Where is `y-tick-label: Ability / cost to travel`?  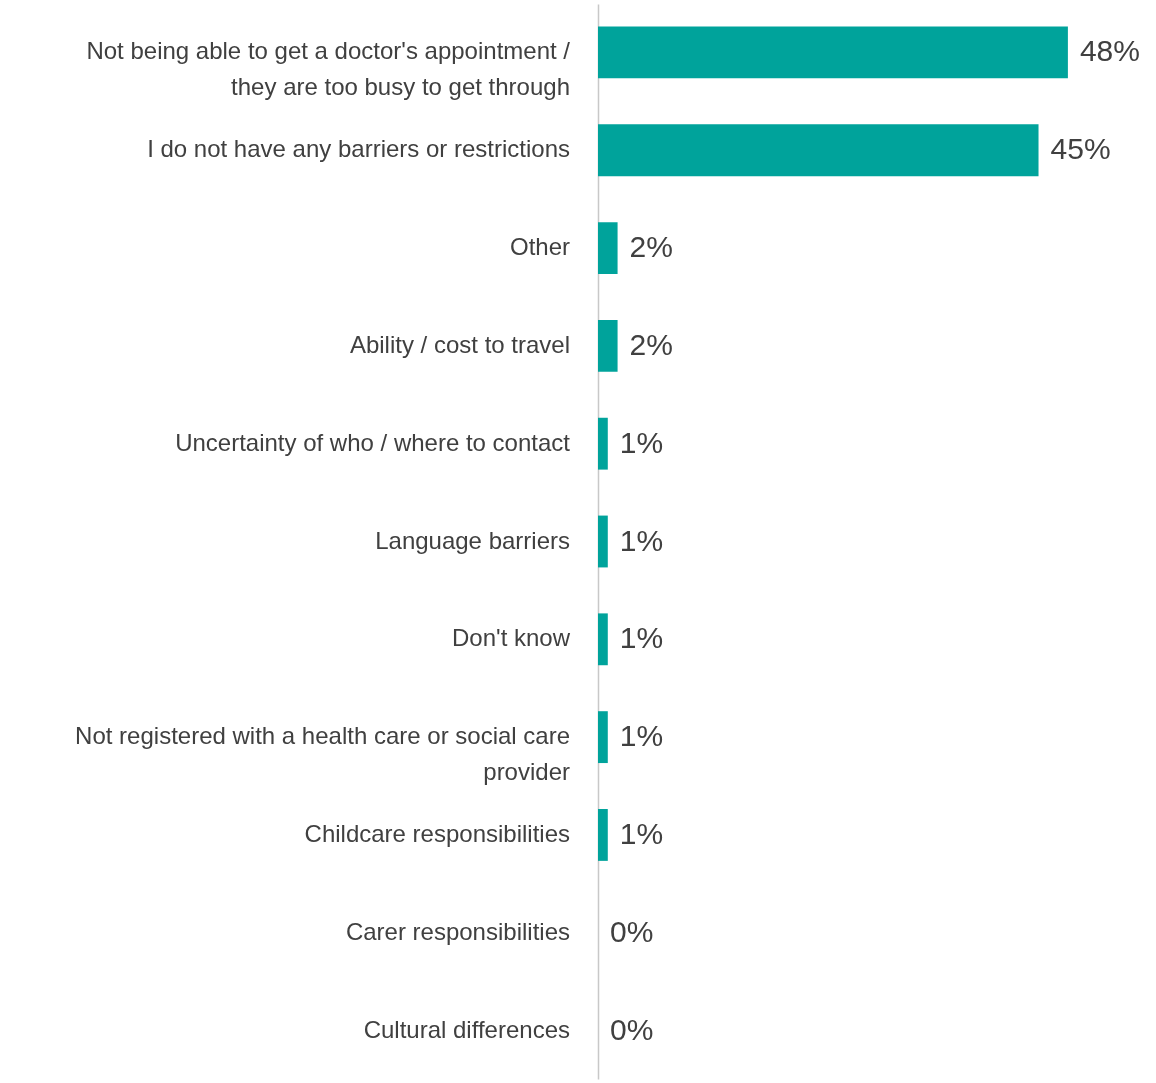
y-tick-label: Ability / cost to travel is located at coordinates (459, 344).